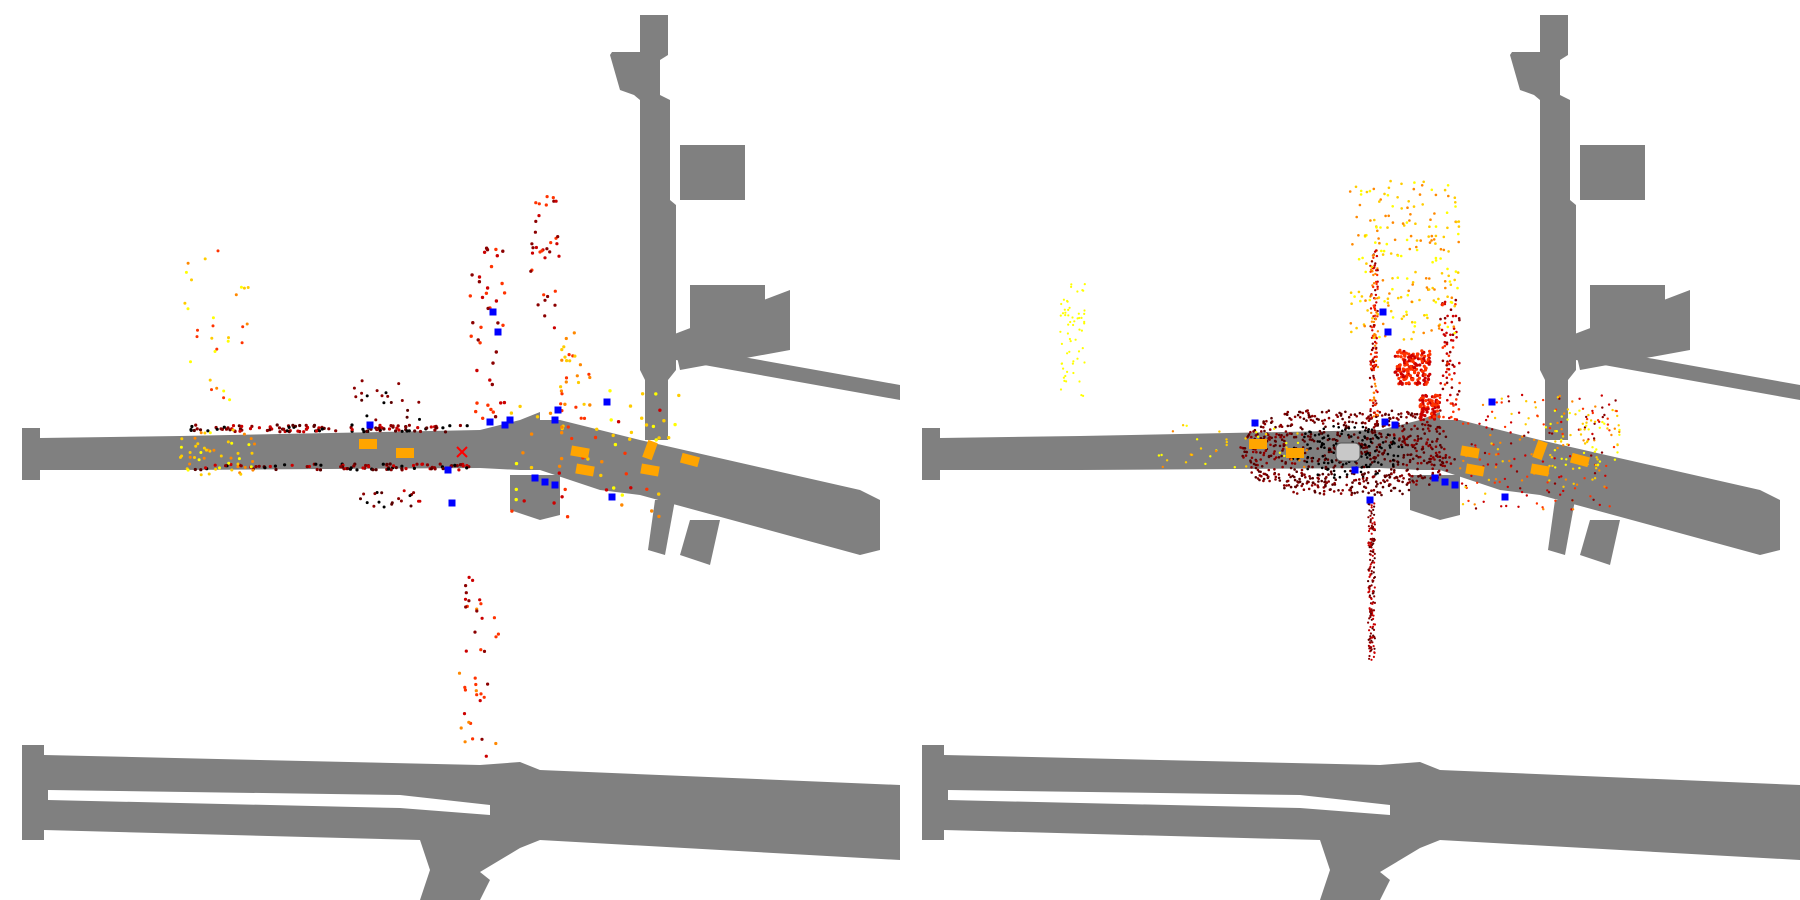  Describe the element at coordinates (505, 425) in the screenshot. I see `pedestrian-box` at that location.